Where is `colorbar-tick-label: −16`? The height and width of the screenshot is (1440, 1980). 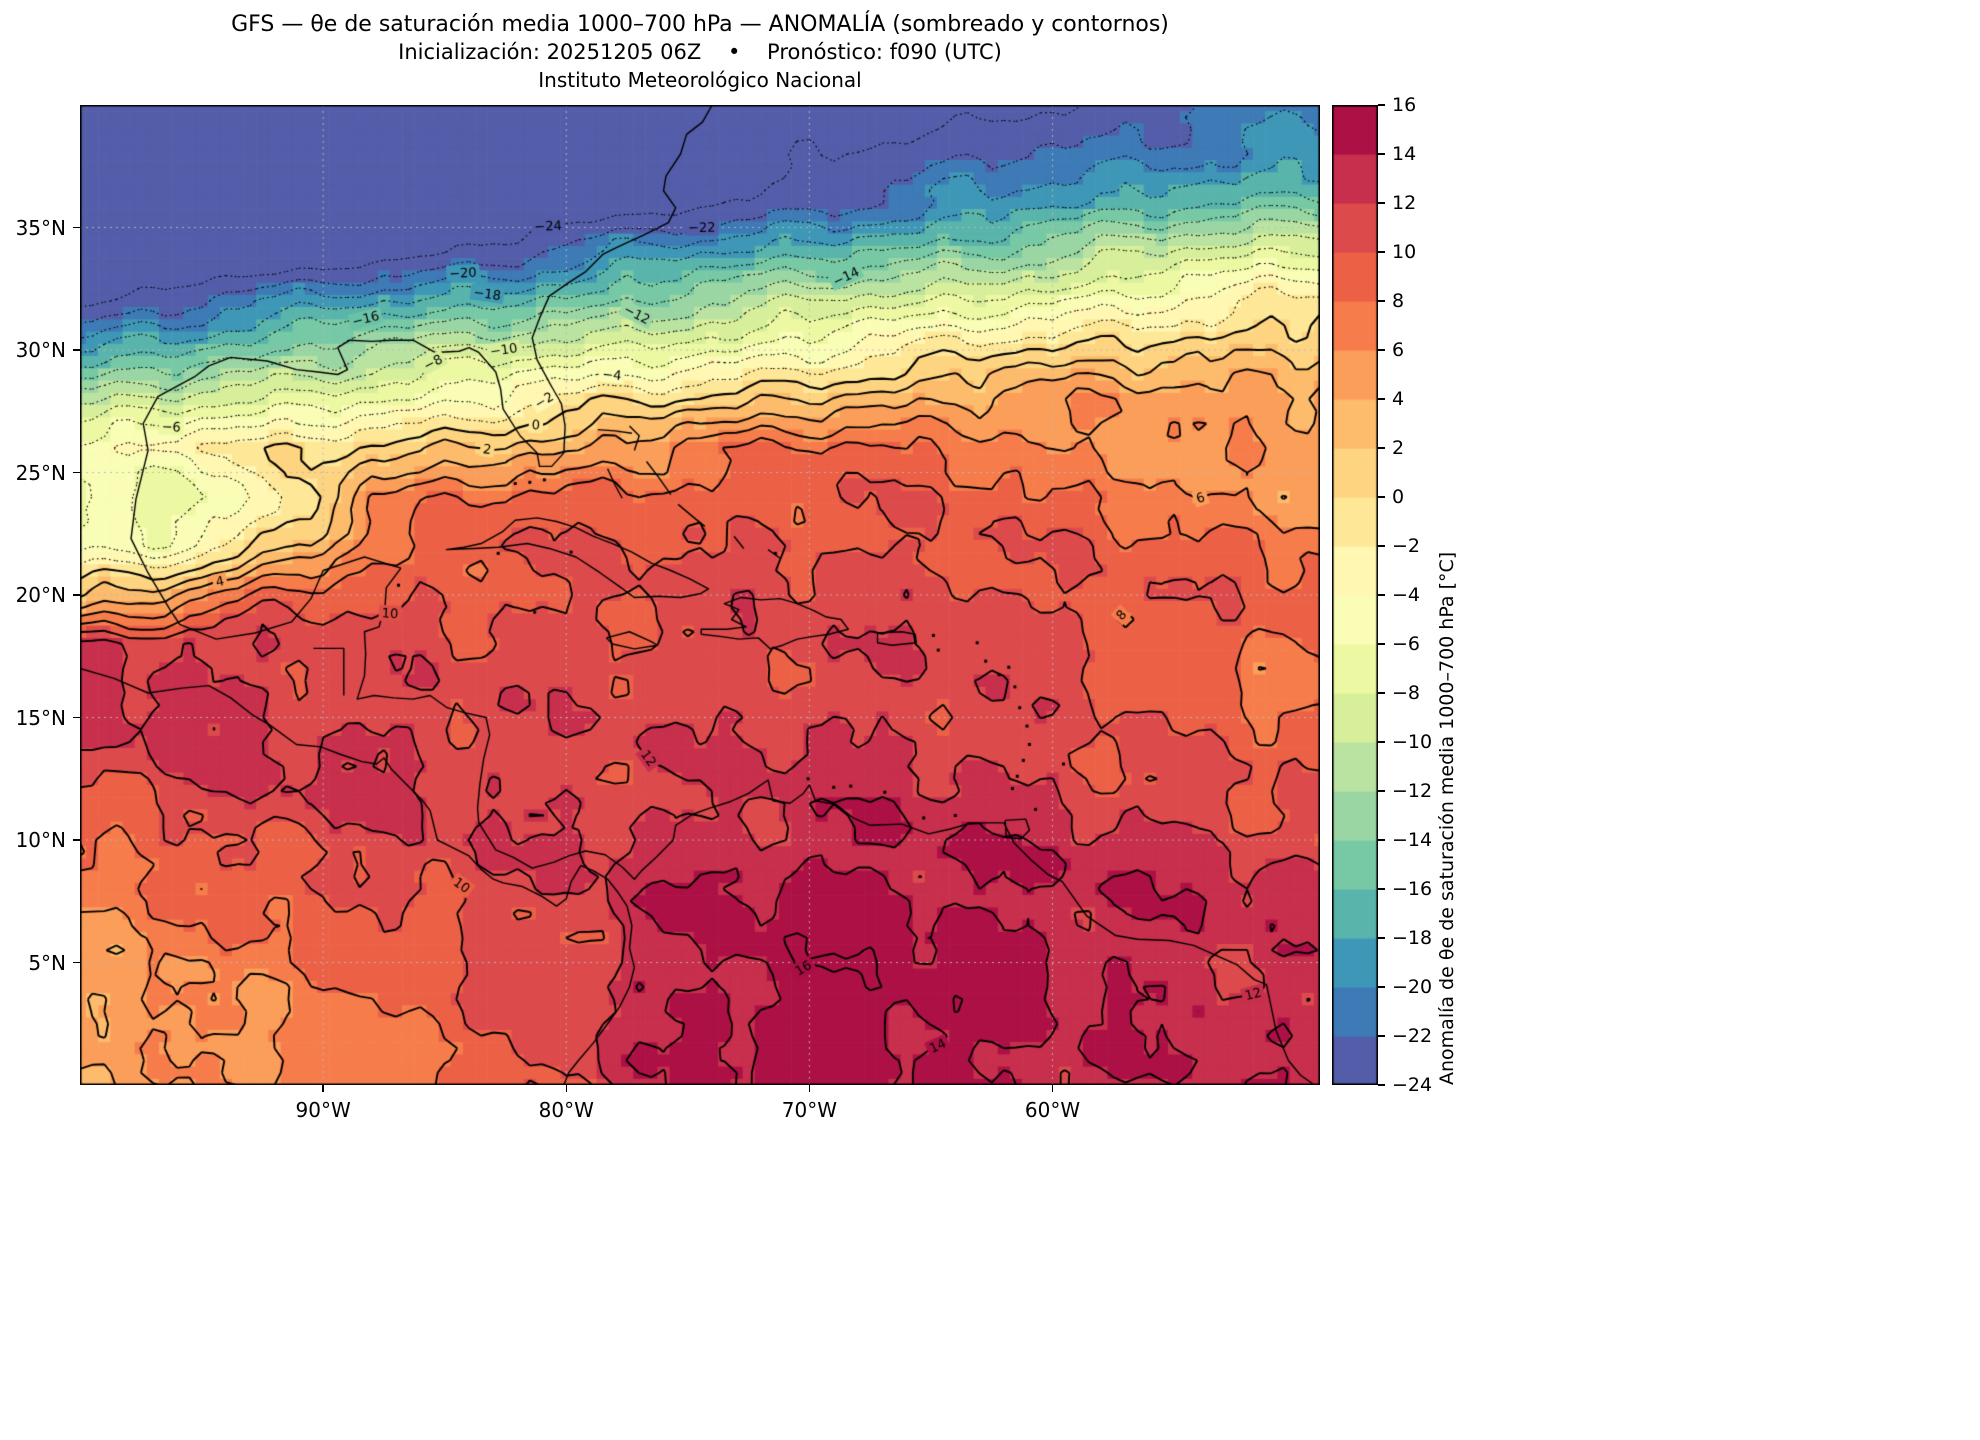
colorbar-tick-label: −16 is located at coordinates (1412, 889).